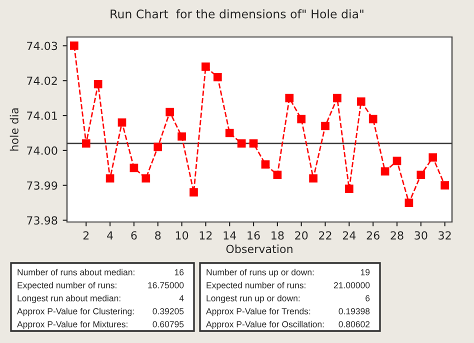 Image resolution: width=474 pixels, height=343 pixels. Describe the element at coordinates (72, 325) in the screenshot. I see `text: Approx P-Value for Mixtures:` at that location.